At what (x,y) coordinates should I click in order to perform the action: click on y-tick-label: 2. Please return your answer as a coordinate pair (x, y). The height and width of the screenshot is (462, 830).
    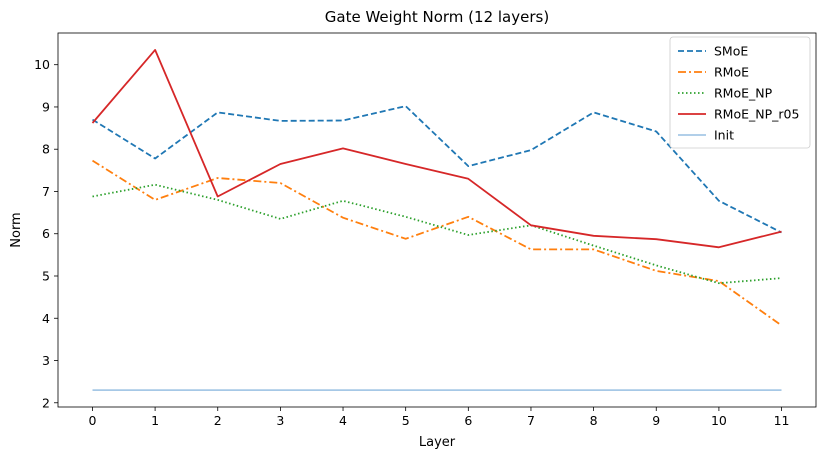
    Looking at the image, I should click on (46, 402).